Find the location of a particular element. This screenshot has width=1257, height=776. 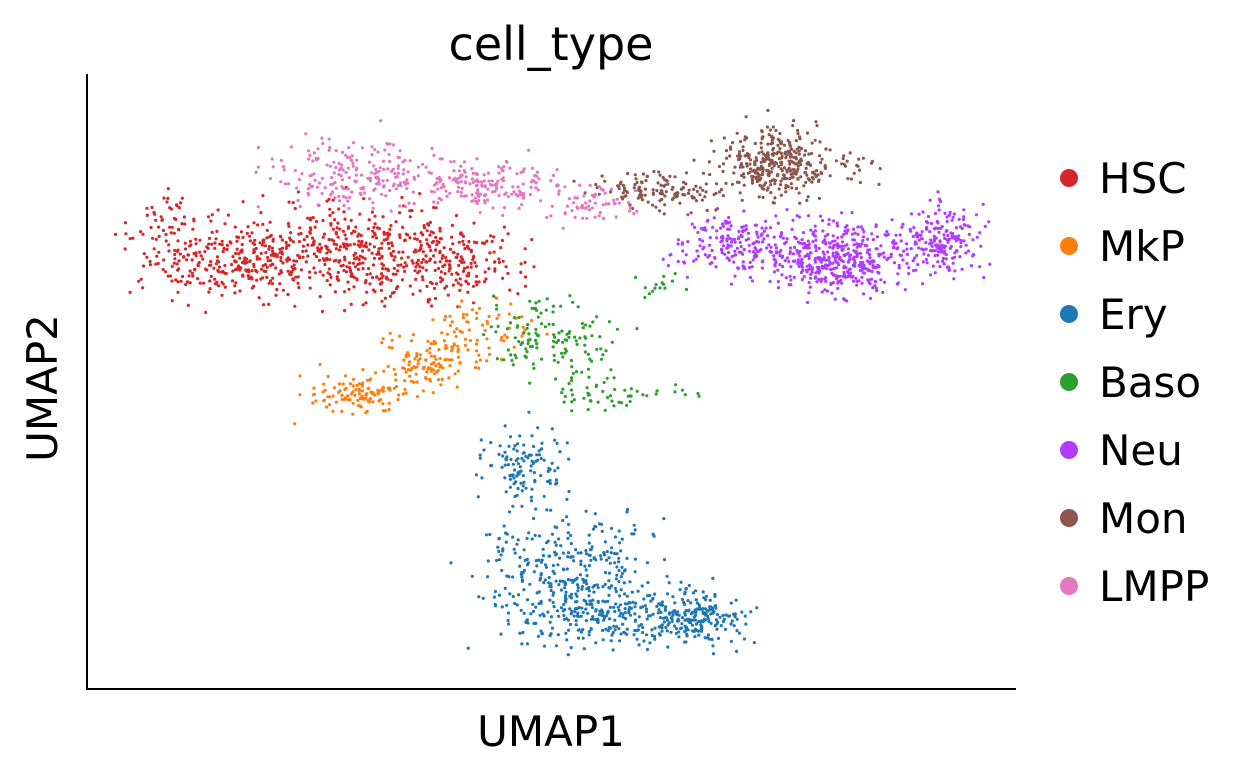

legend-marker-ery is located at coordinates (1069, 314).